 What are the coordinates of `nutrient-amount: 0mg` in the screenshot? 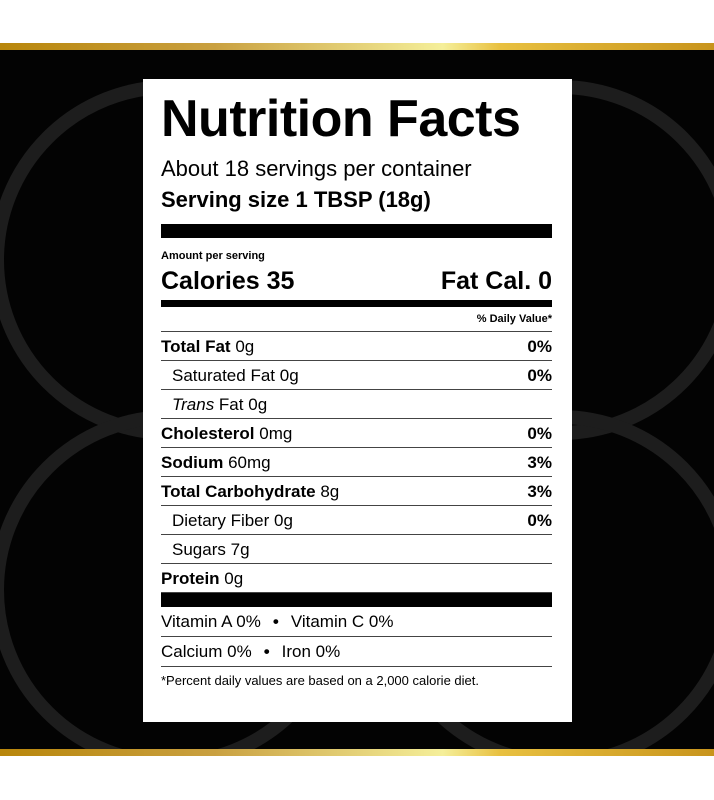 It's located at (276, 433).